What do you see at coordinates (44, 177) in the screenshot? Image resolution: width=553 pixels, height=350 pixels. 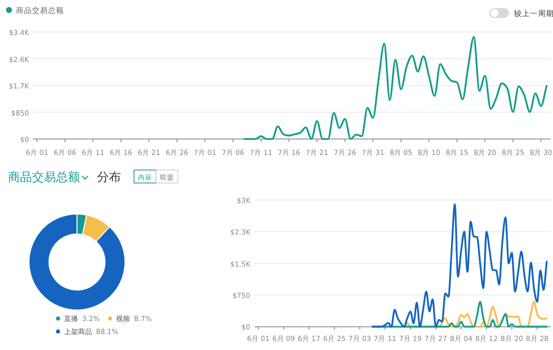 I see `chart-title: 商品交易总额` at bounding box center [44, 177].